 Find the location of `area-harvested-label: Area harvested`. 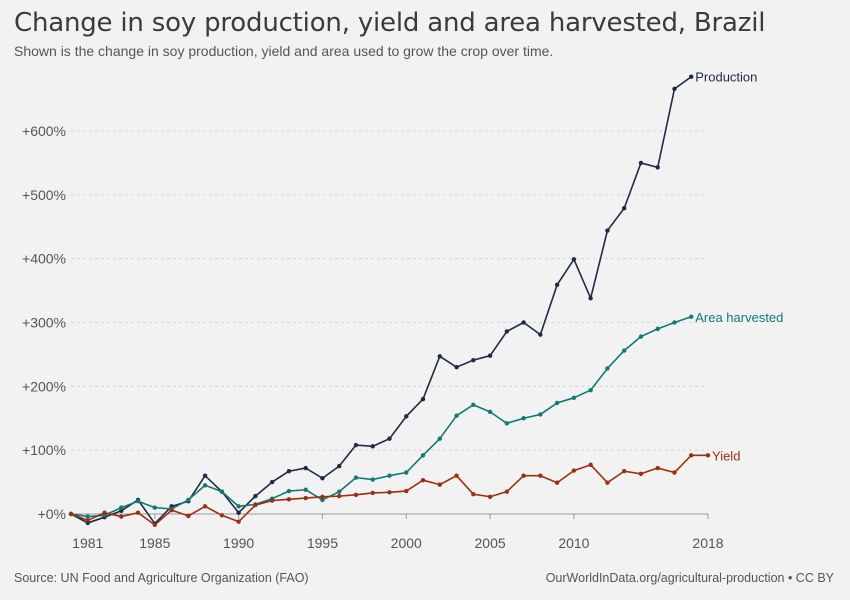

area-harvested-label: Area harvested is located at coordinates (739, 317).